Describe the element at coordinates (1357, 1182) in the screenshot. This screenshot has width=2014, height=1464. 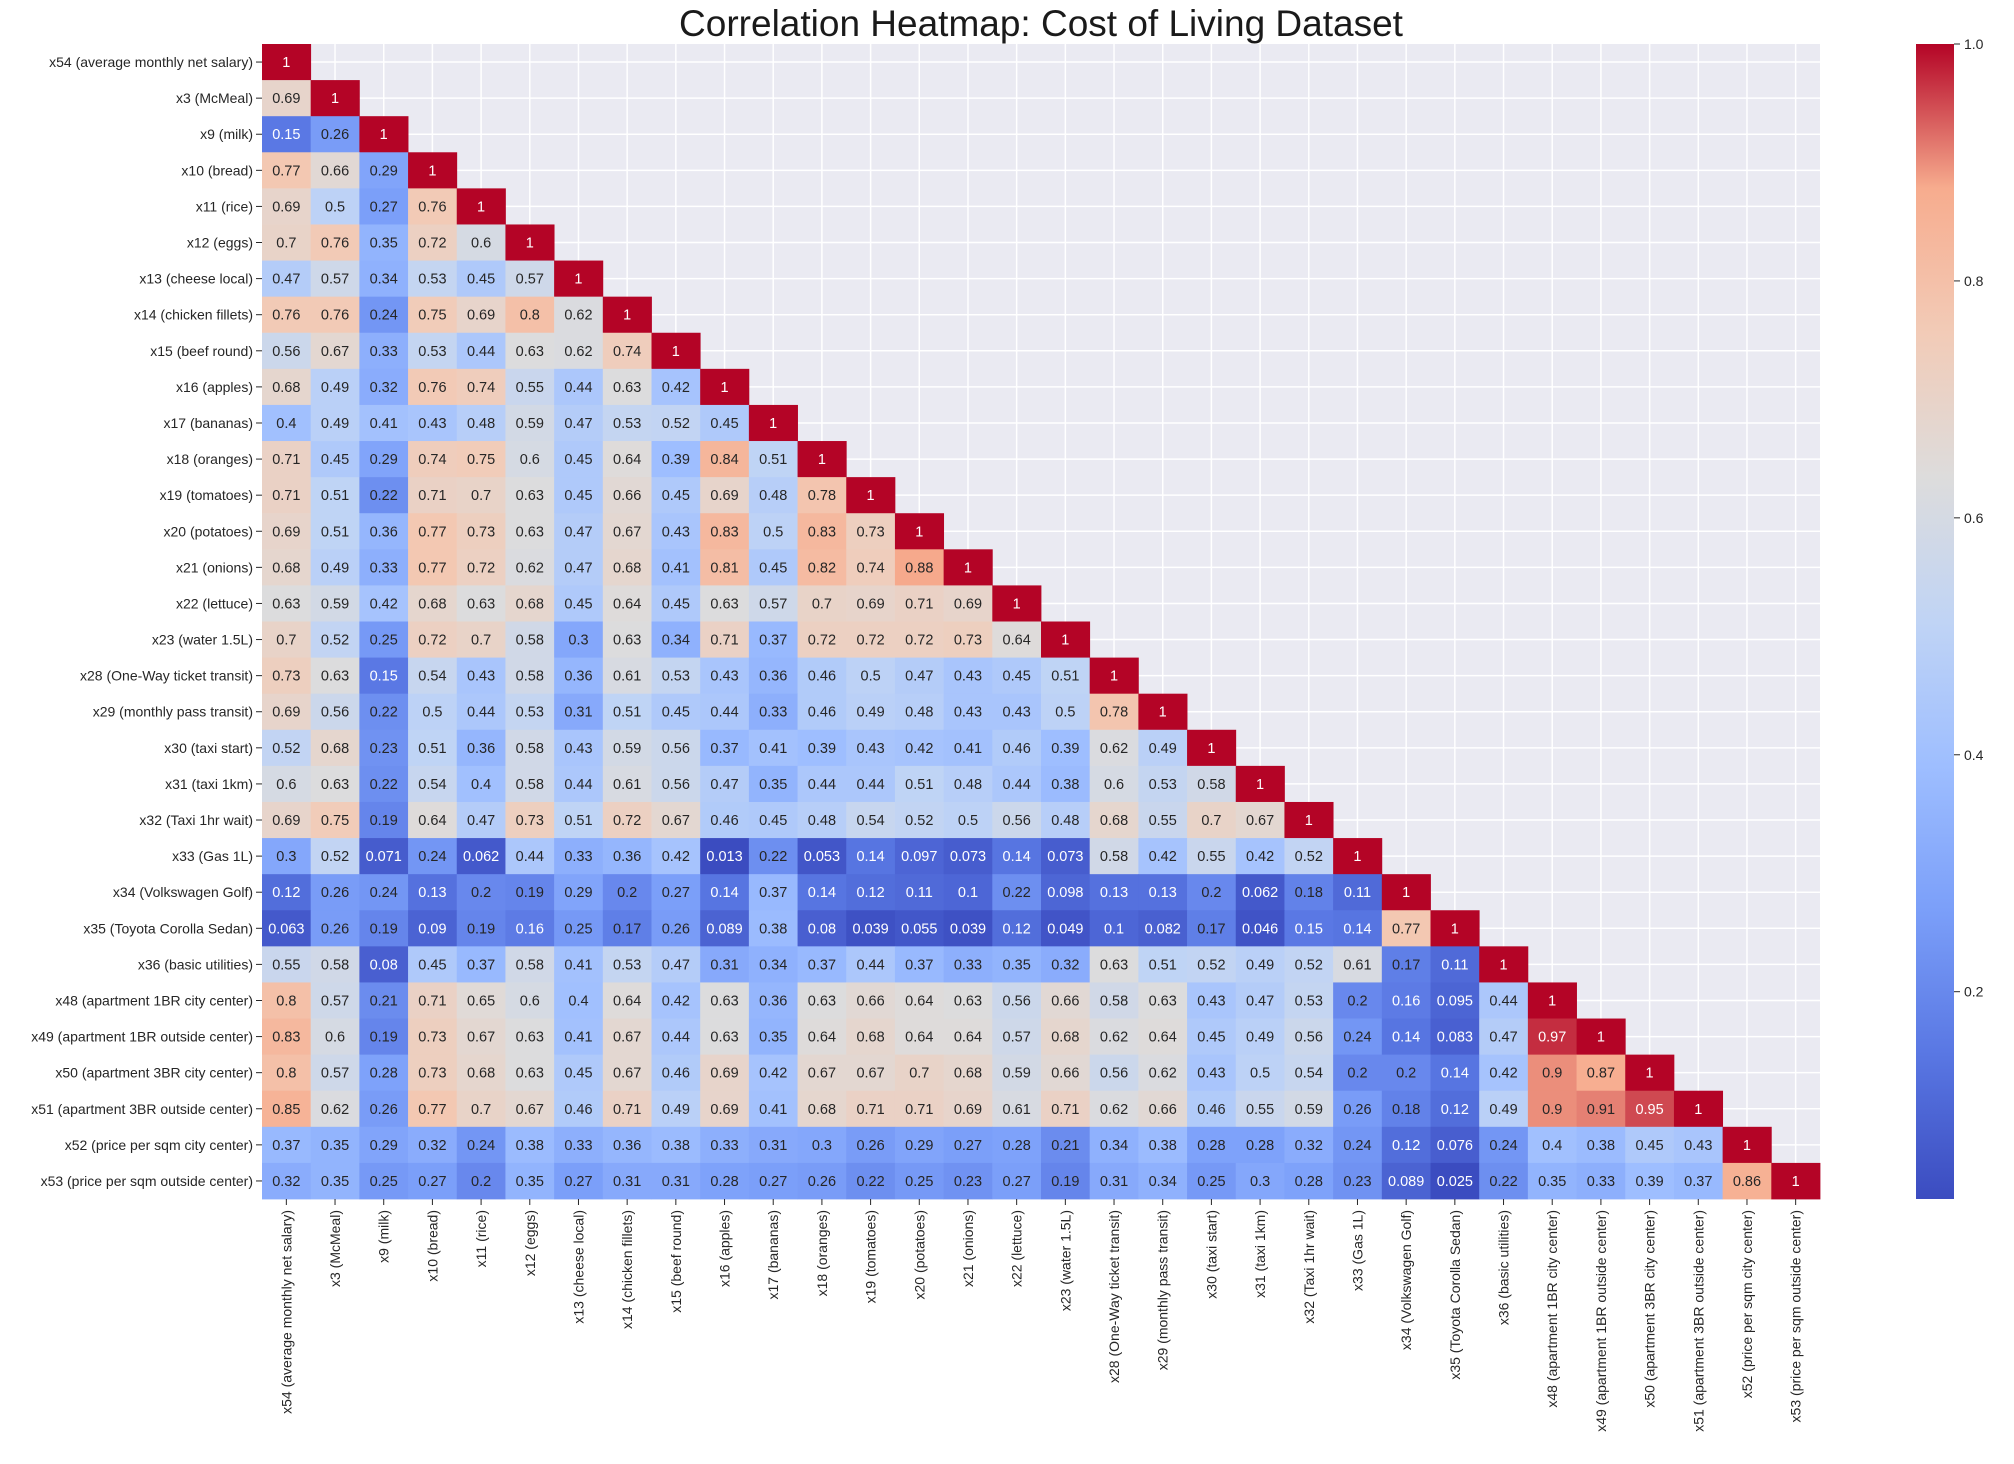
I see `cell-value-label: 0.23` at that location.